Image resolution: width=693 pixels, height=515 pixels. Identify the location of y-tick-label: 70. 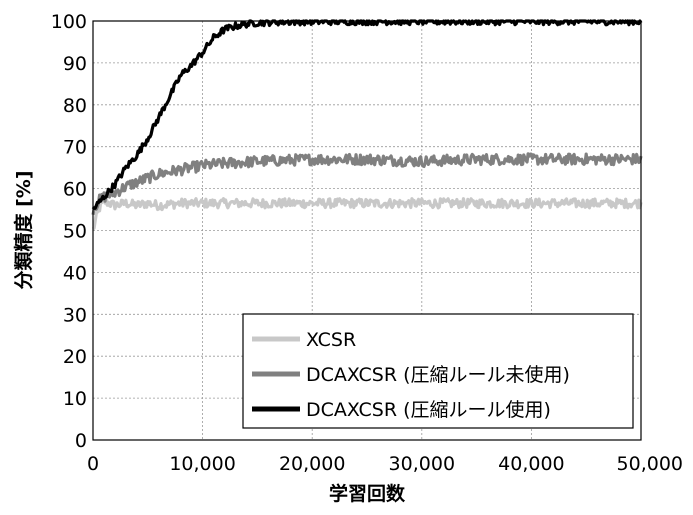
(75, 148).